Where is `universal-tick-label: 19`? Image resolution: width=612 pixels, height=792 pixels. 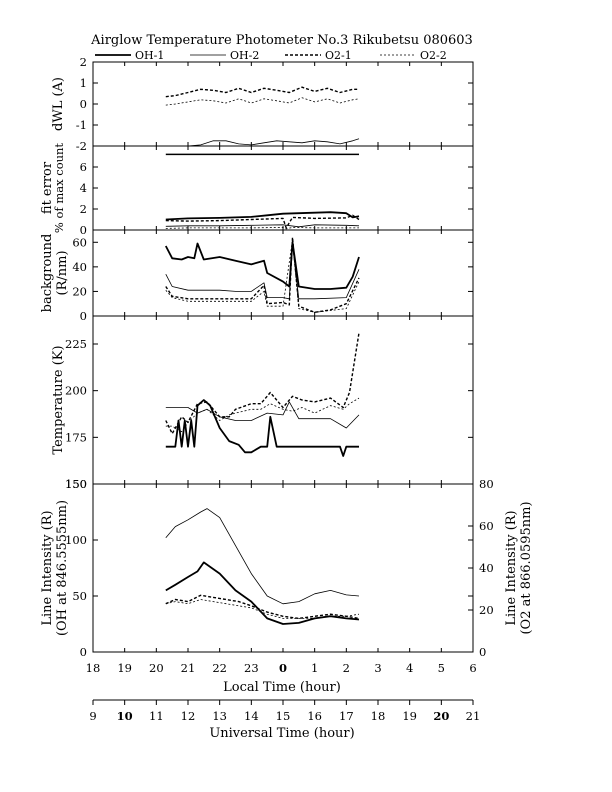 universal-tick-label: 19 is located at coordinates (409, 716).